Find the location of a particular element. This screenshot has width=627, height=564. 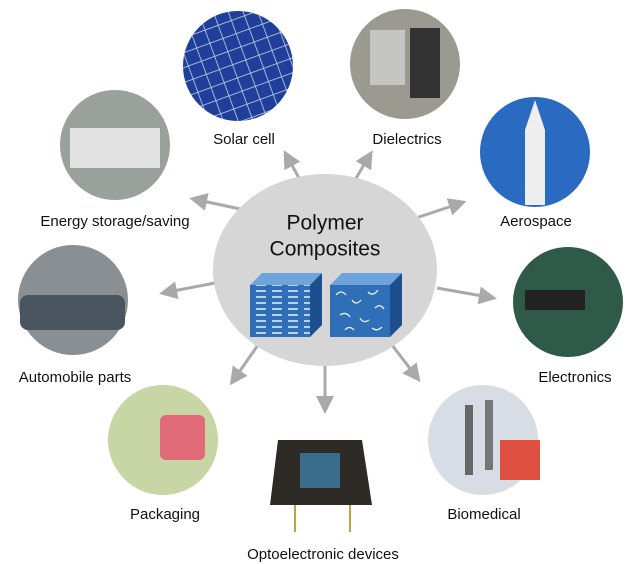

node-label: Energy storage/saving is located at coordinates (114, 221).